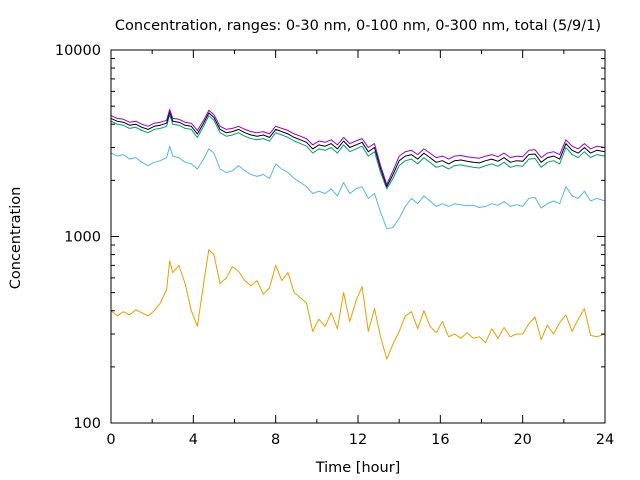  What do you see at coordinates (358, 468) in the screenshot?
I see `x-axis-label: Time [hour]` at bounding box center [358, 468].